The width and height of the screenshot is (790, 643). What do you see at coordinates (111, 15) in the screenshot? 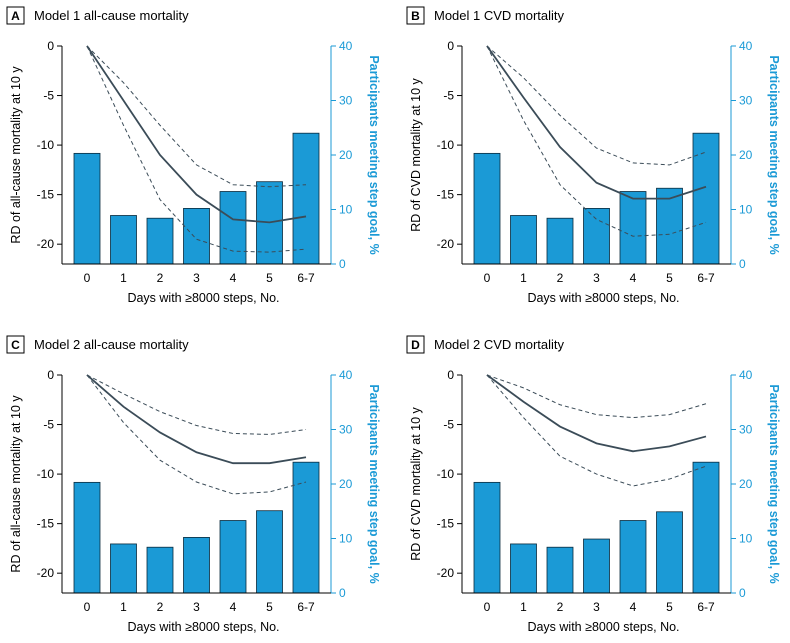
I see `panel-title: Model 1 all-cause mortality` at bounding box center [111, 15].